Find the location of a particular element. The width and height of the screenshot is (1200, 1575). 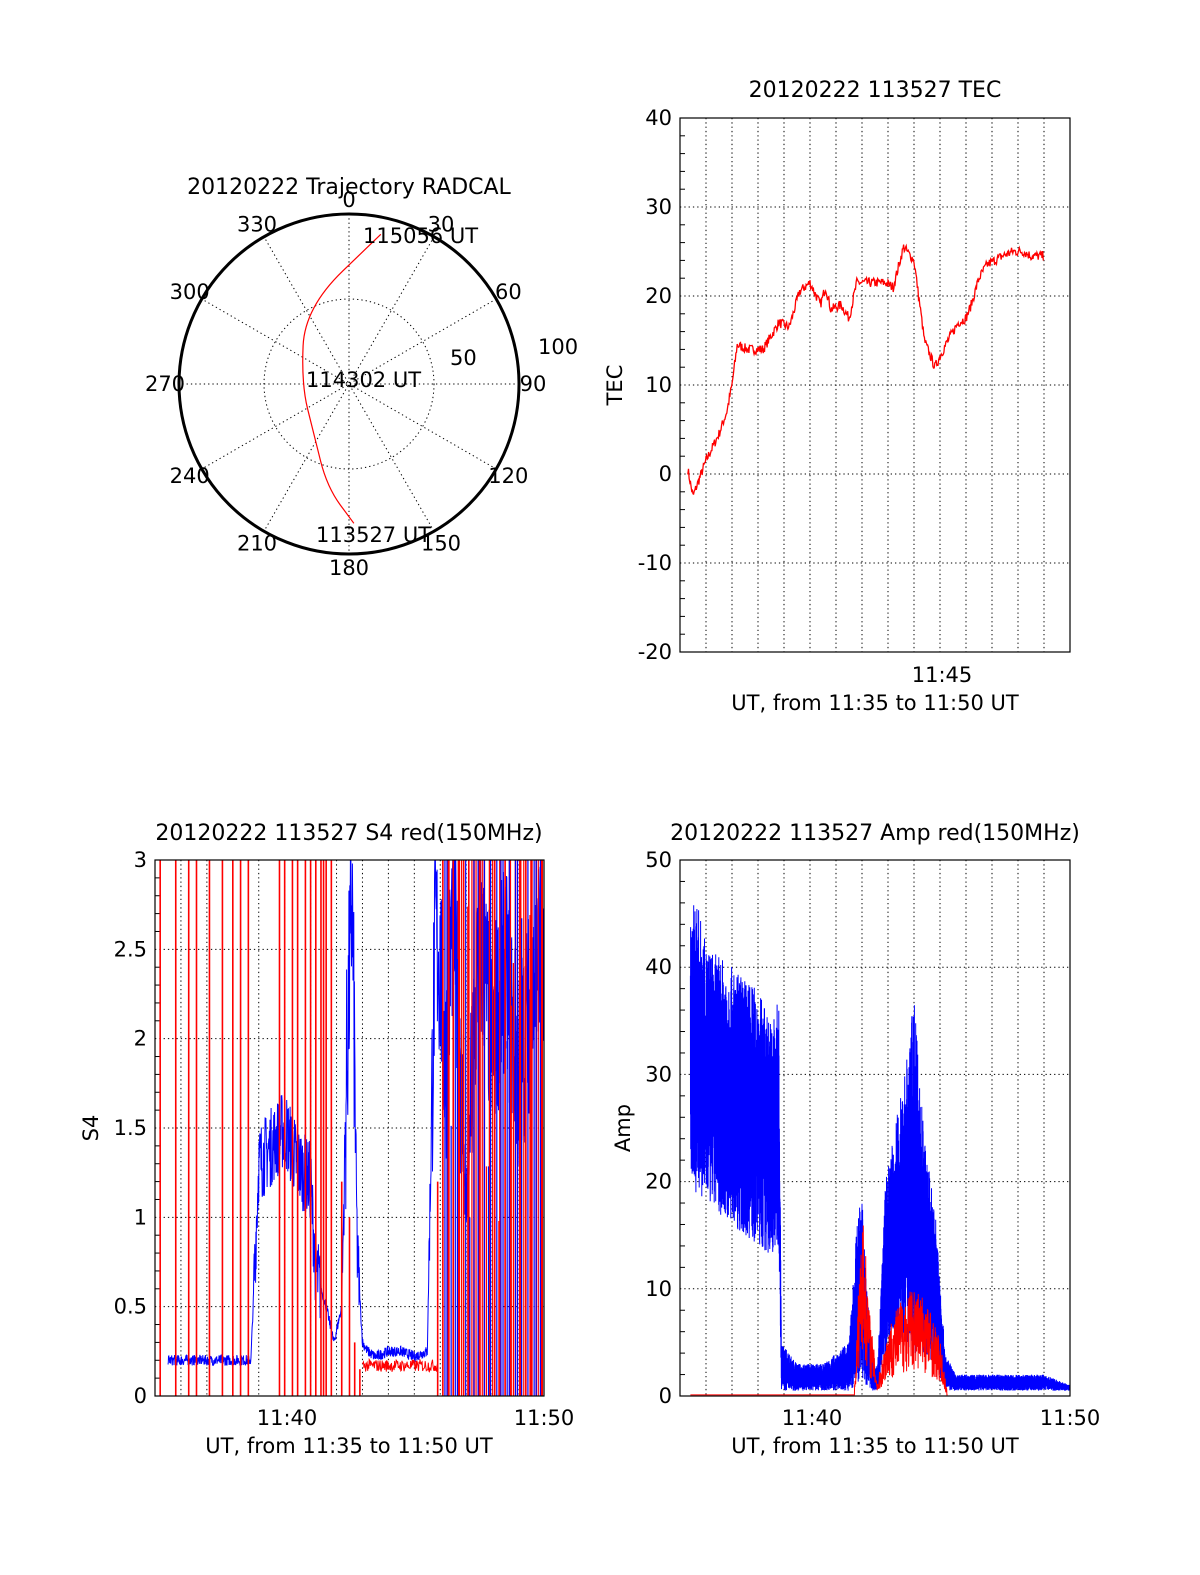

tec-y-axis-label: TEC is located at coordinates (615, 386).